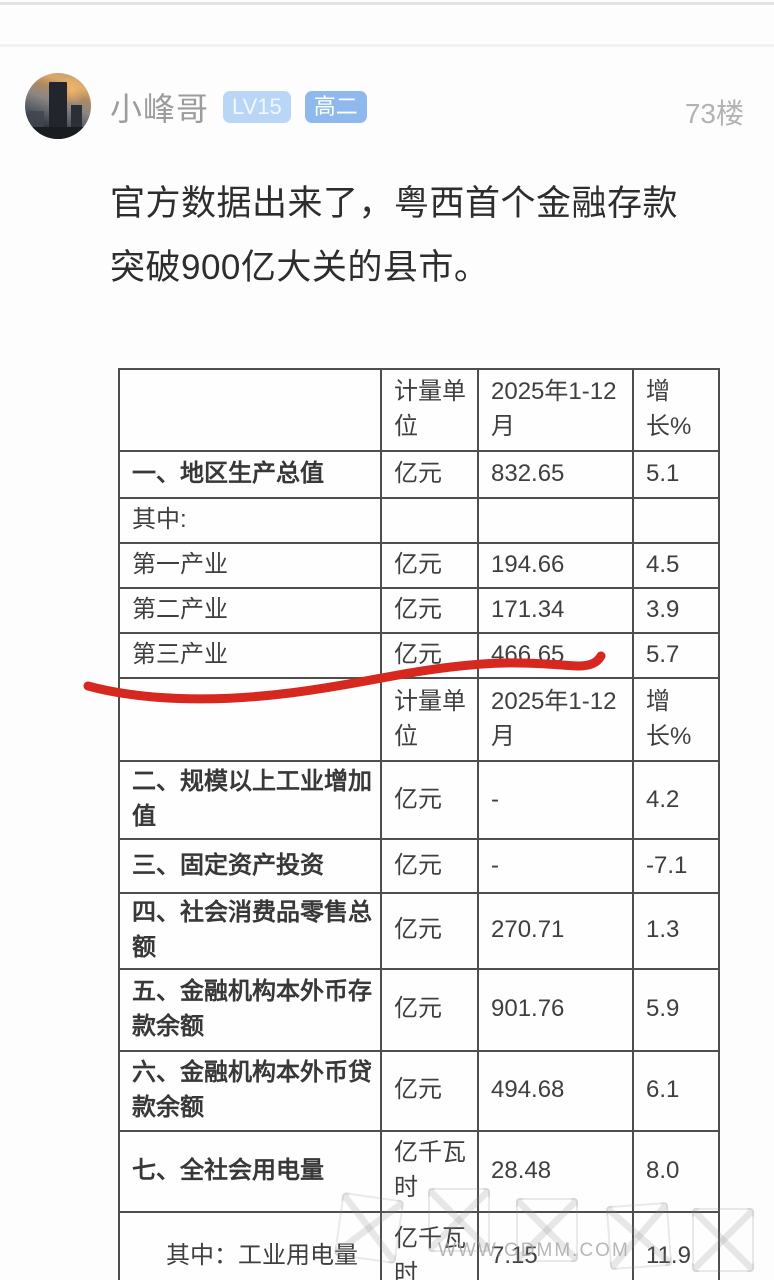 The height and width of the screenshot is (1280, 774). I want to click on table-row: 五、金融机构本外币存款余额 亿元 901.76 5.9, so click(419, 1009).